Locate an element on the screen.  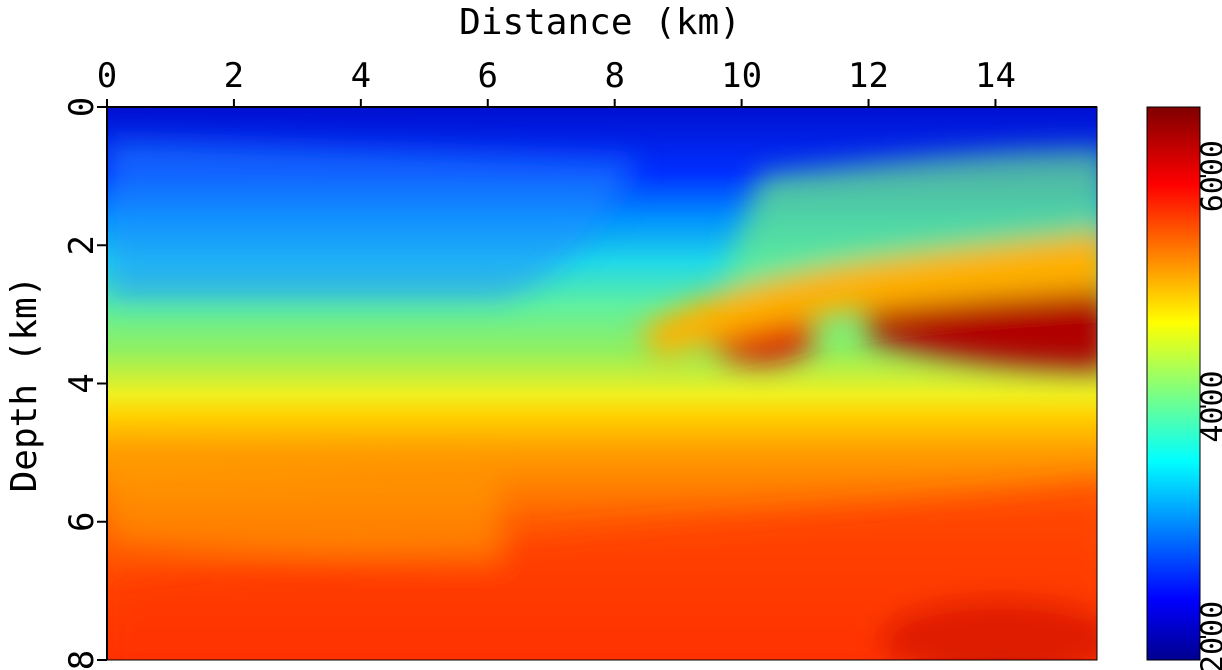
y-tick-label: 0 is located at coordinates (82, 107).